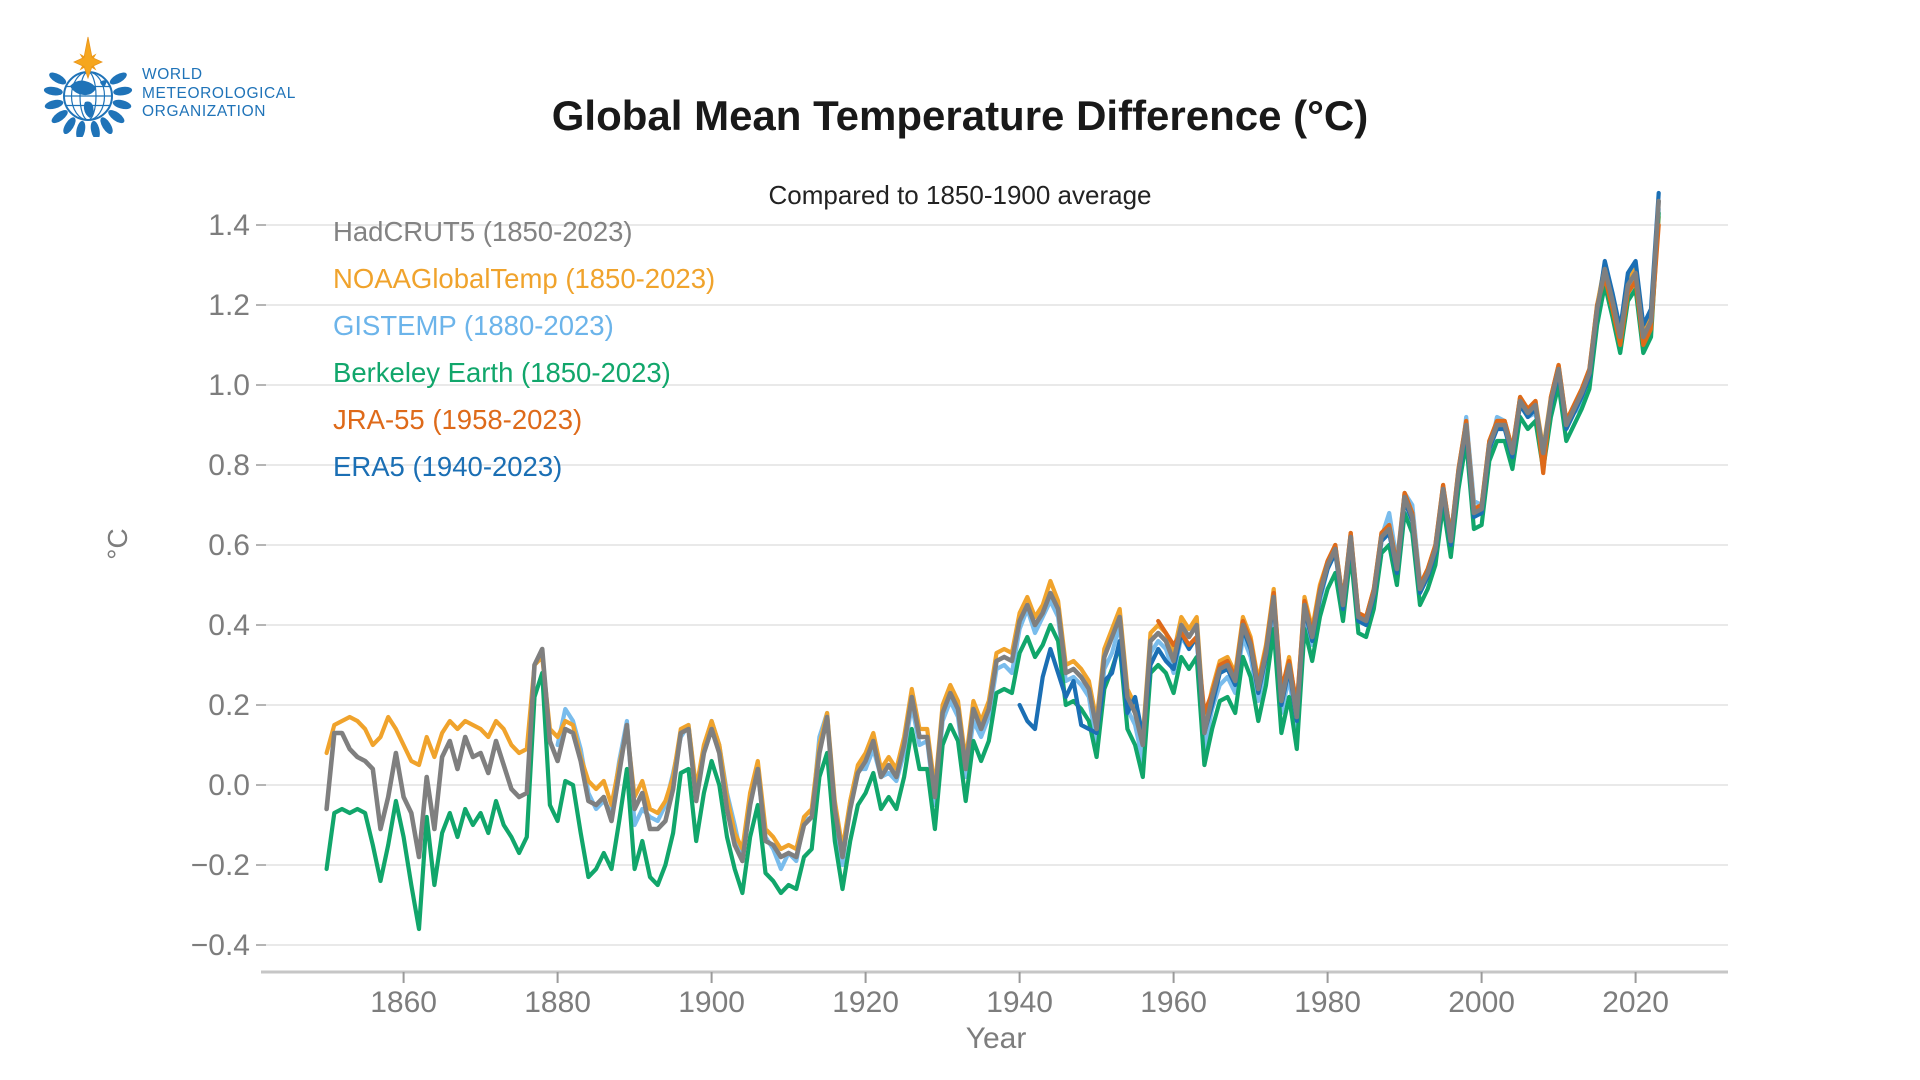  Describe the element at coordinates (502, 372) in the screenshot. I see `legend-item: Berkeley Earth (1850-2023)` at that location.